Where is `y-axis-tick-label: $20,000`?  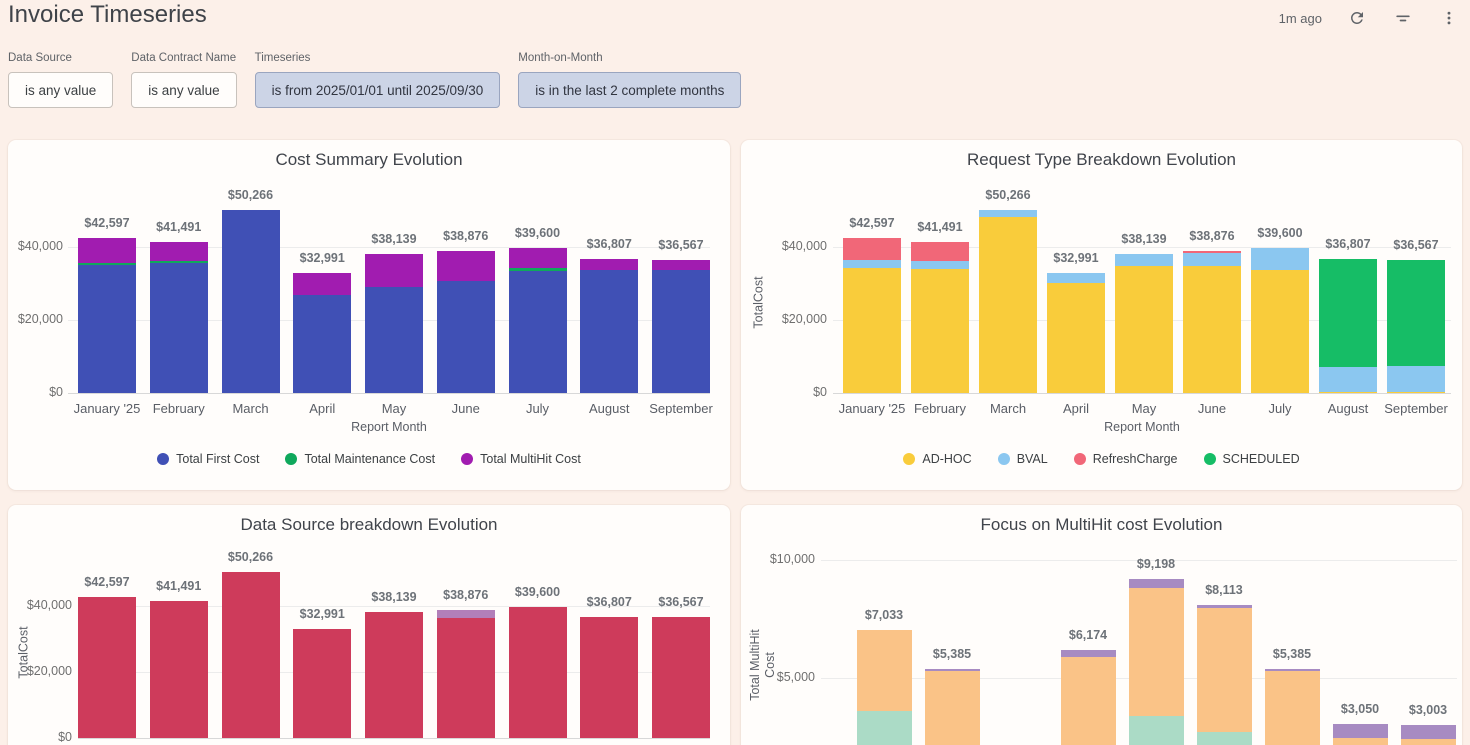 y-axis-tick-label: $20,000 is located at coordinates (49, 671).